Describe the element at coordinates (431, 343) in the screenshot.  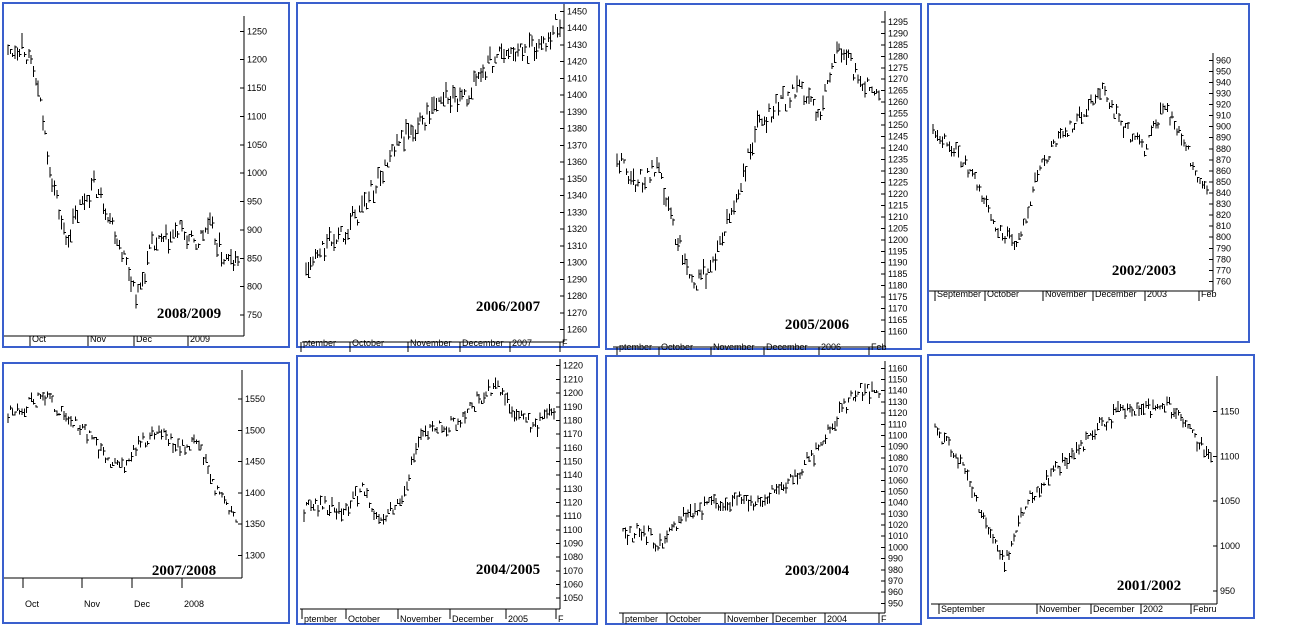
I see `x-month-label: November` at that location.